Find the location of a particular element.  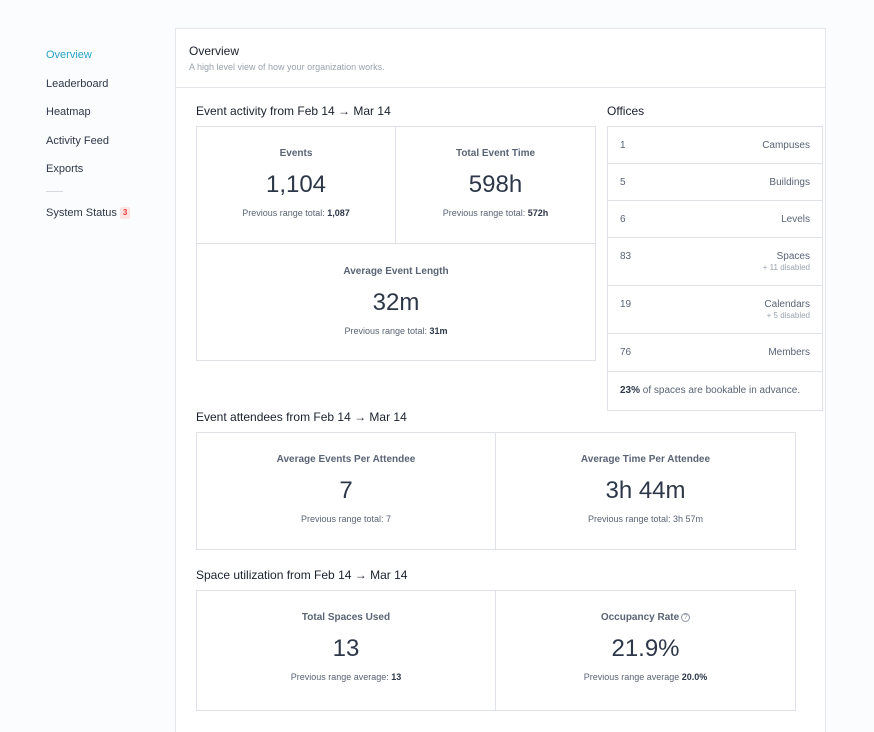

average-events-per-attendee-value: 7 is located at coordinates (346, 490).